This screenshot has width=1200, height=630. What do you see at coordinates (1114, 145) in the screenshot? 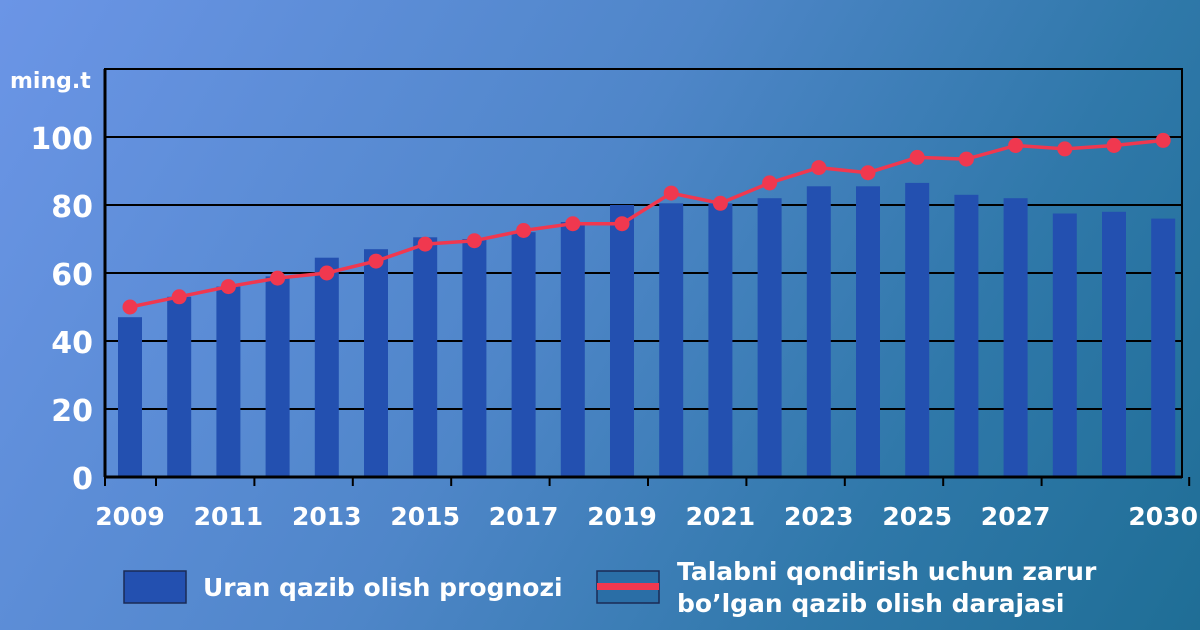
I see `demand-point-2029` at bounding box center [1114, 145].